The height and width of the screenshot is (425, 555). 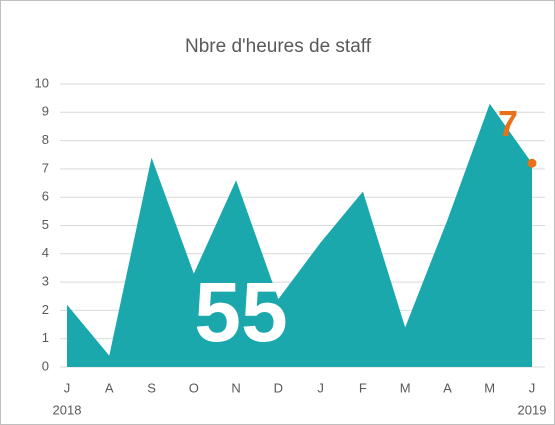 What do you see at coordinates (45, 281) in the screenshot?
I see `y-tick-label: 3` at bounding box center [45, 281].